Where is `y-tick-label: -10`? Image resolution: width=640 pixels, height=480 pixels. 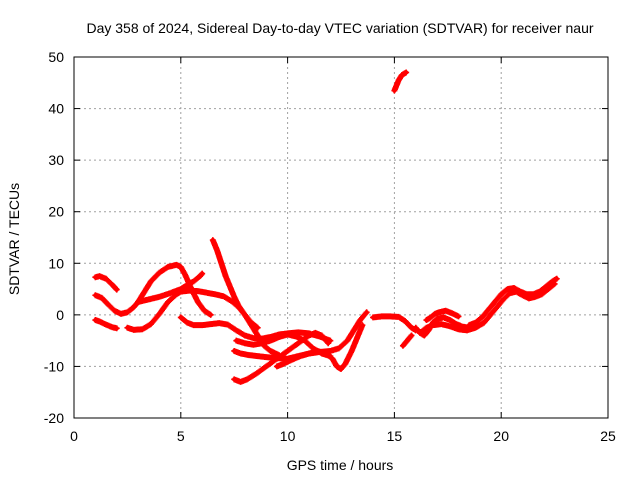
y-tick-label: -10 is located at coordinates (54, 366).